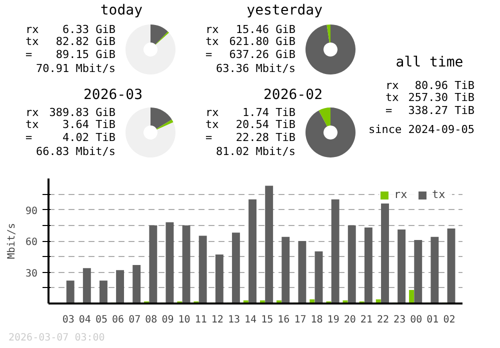 Image resolution: width=500 pixels, height=348 pixels. I want to click on text: rx 15.46 GiB, so click(251, 29).